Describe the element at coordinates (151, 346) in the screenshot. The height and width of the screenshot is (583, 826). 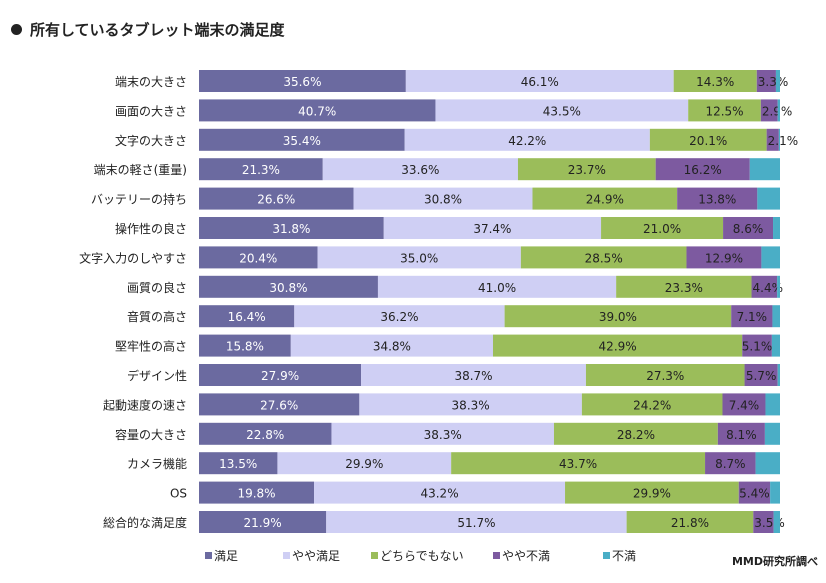
I see `category-label: 堅牢性の高さ` at that location.